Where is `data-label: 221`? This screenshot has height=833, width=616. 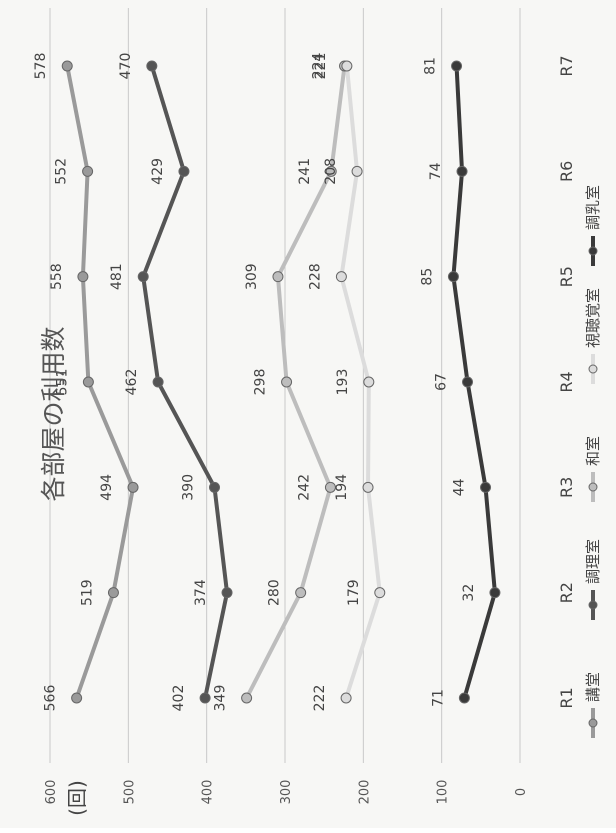
data-label: 221 is located at coordinates (321, 66).